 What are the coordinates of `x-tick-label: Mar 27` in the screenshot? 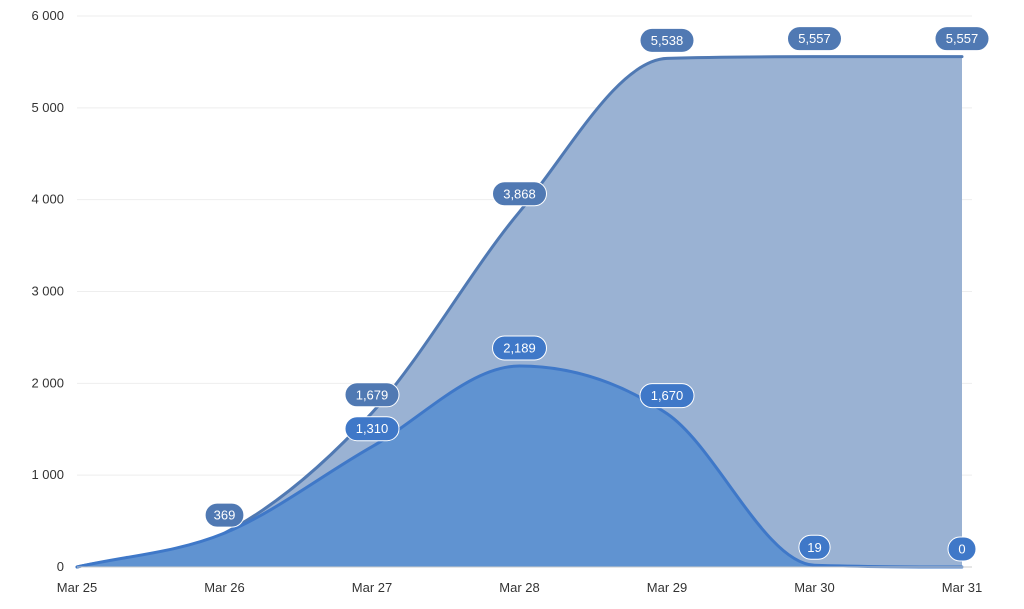 It's located at (372, 587).